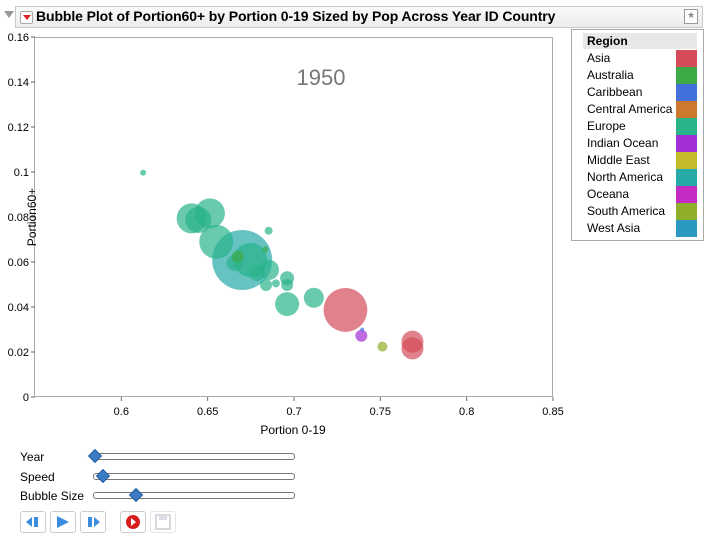 The width and height of the screenshot is (705, 536). I want to click on speed-slider, so click(194, 476).